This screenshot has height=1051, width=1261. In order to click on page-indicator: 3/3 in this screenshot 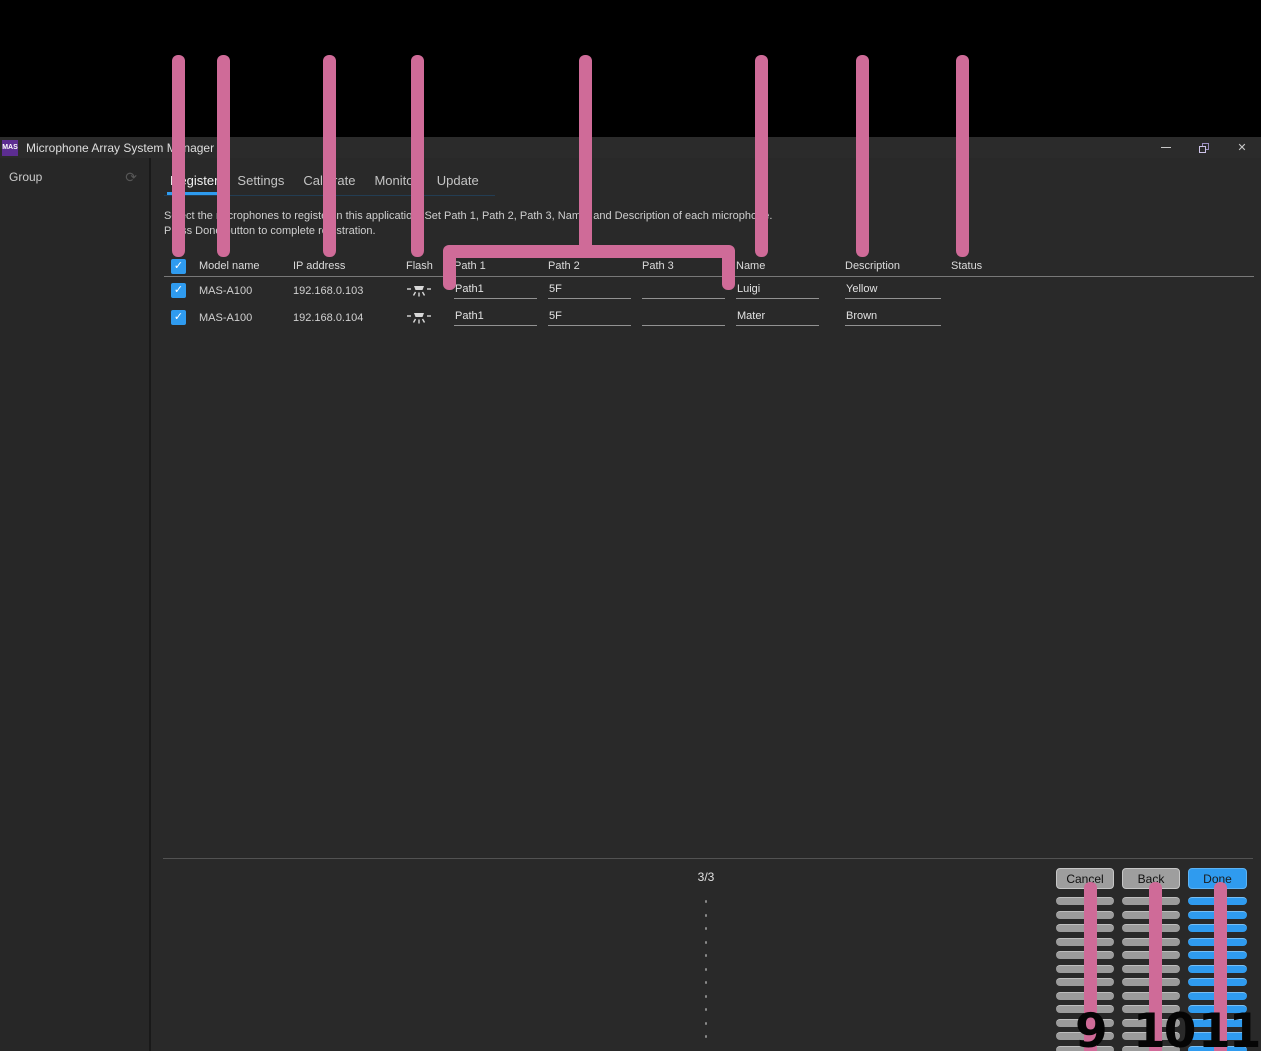, I will do `click(706, 877)`.